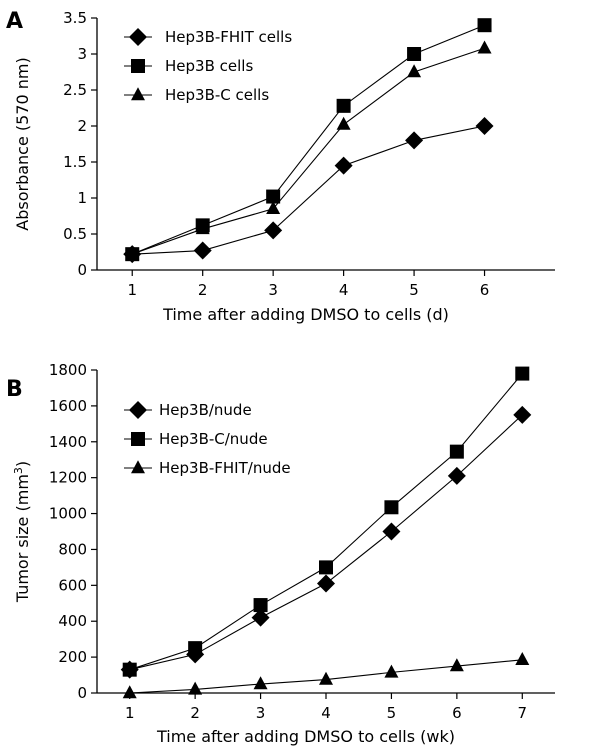 The image size is (601, 751). Describe the element at coordinates (225, 468) in the screenshot. I see `panel-b-legend-label: Hep3B-FHIT/nude` at that location.